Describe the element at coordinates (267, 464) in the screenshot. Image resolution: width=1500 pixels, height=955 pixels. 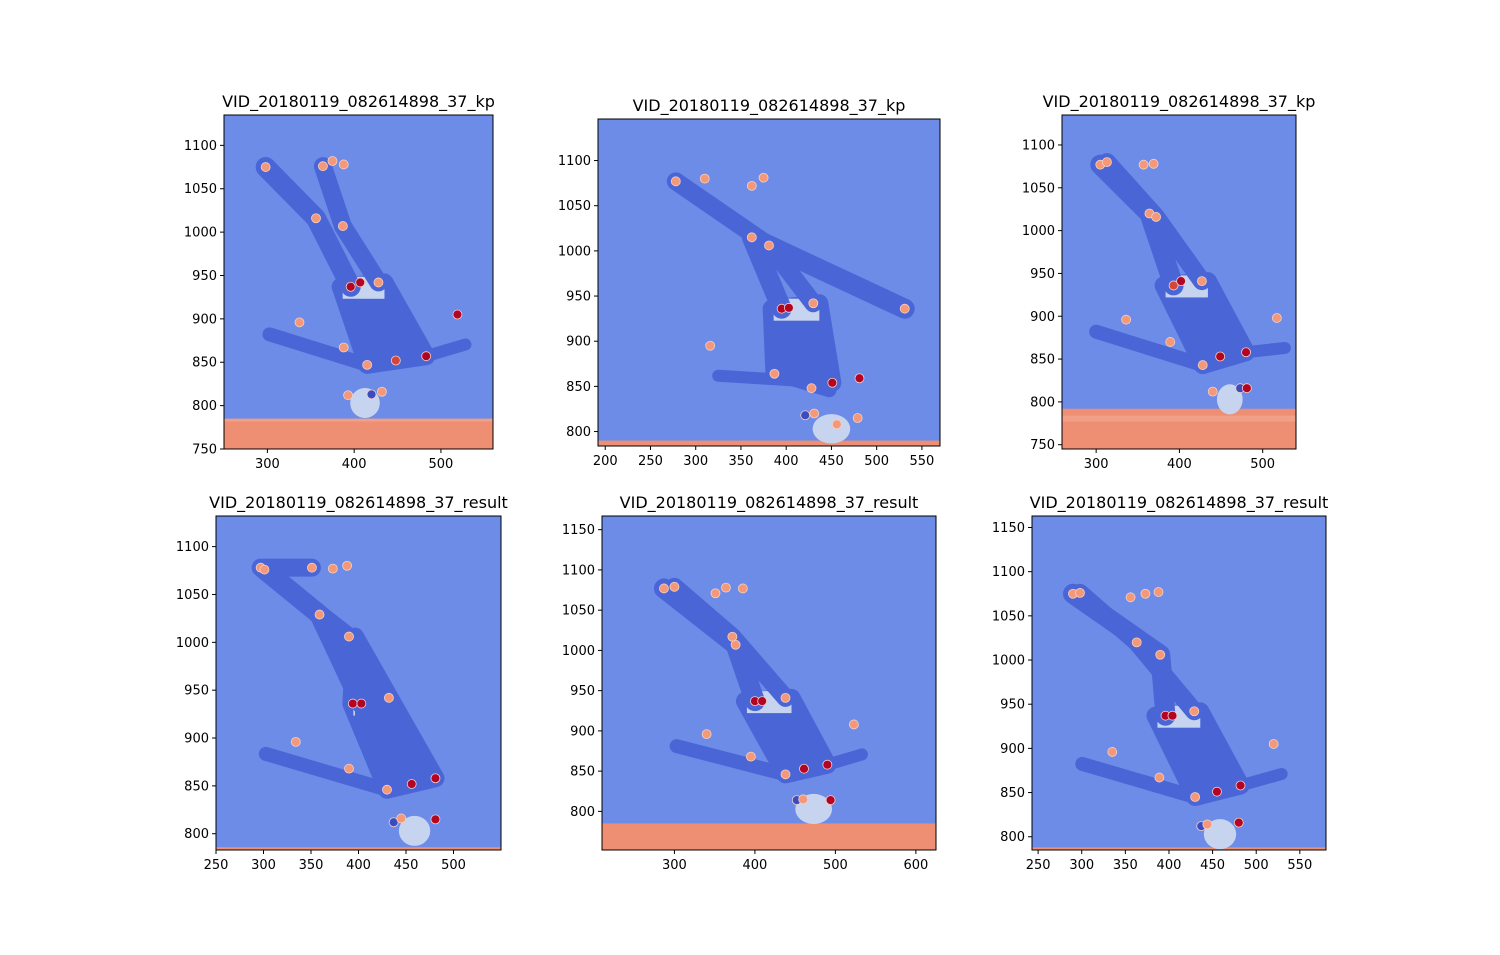
I see `x-tick-label: 300` at that location.